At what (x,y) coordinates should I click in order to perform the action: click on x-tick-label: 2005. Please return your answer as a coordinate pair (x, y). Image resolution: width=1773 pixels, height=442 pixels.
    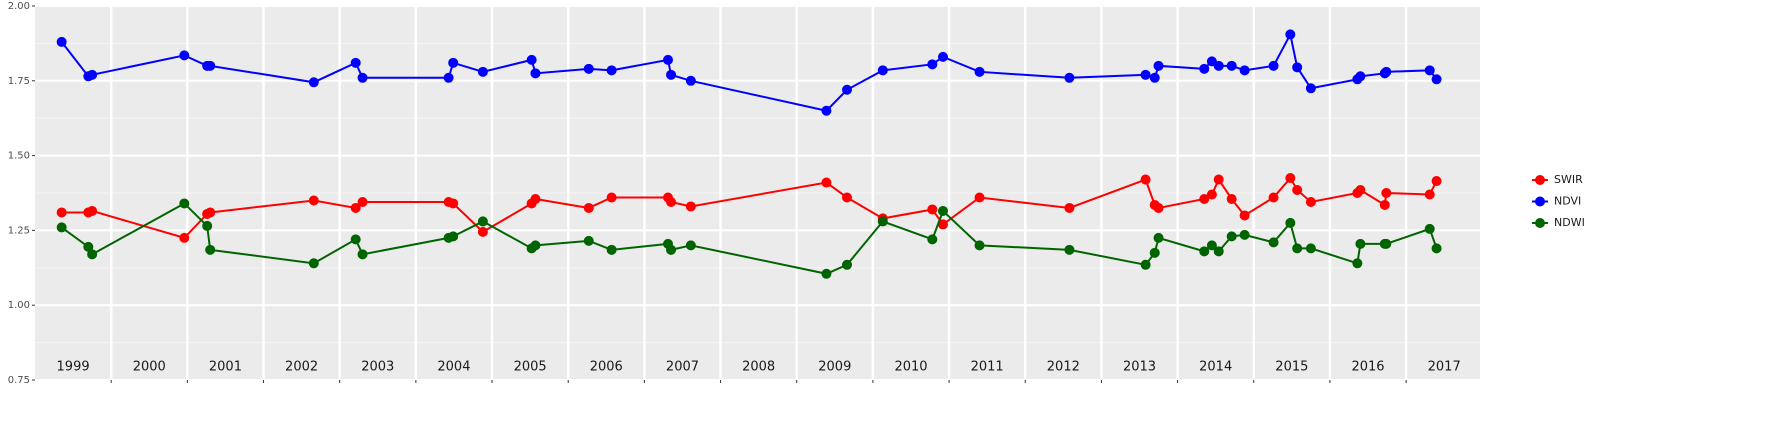
    Looking at the image, I should click on (530, 367).